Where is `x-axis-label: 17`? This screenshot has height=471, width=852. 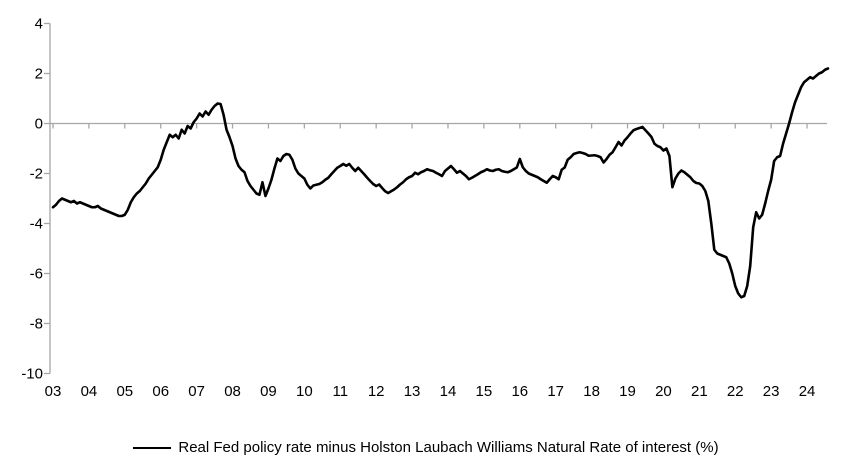
x-axis-label: 17 is located at coordinates (555, 391).